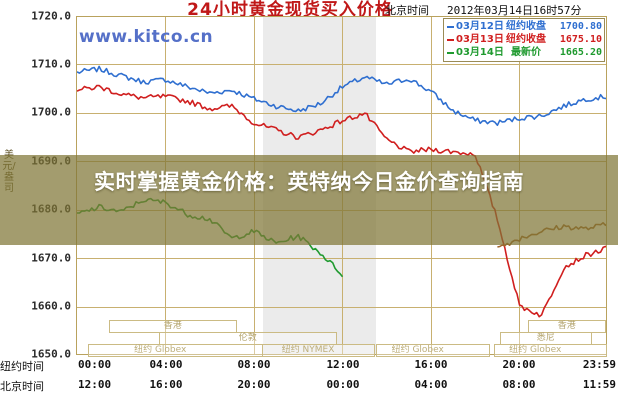 Image resolution: width=618 pixels, height=400 pixels. I want to click on x-axis-row-label-newyork: 纽约时间, so click(22, 366).